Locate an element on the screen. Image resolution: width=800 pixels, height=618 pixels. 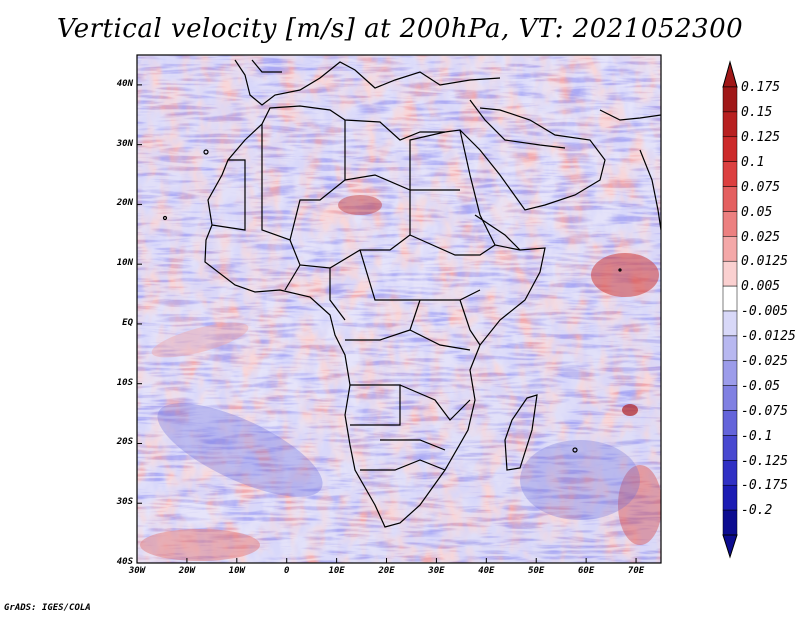
lon-label: 20W is located at coordinates (187, 571).